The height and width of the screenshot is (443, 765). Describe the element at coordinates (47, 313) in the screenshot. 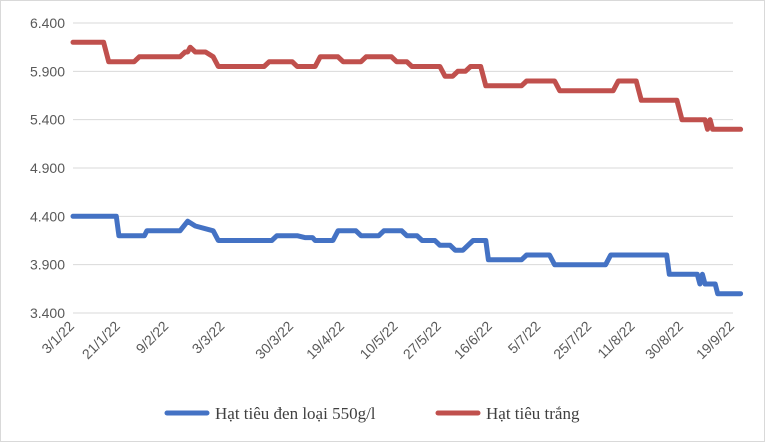

I see `y-tick-label: 3.400` at that location.